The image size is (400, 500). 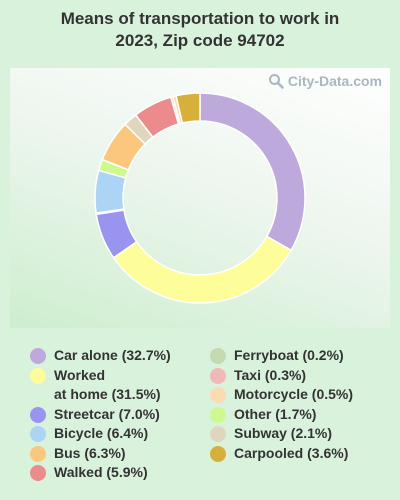 I want to click on legend-label: Subway (2.1%), so click(x=283, y=433).